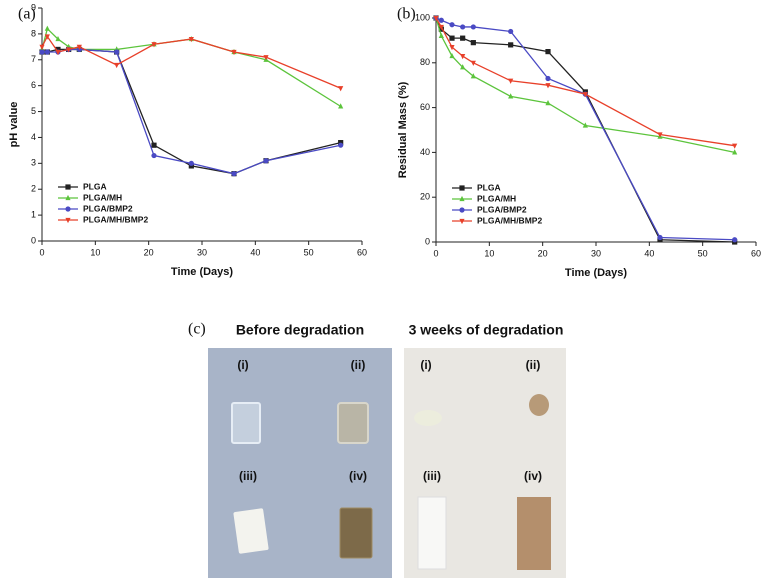 Image resolution: width=765 pixels, height=581 pixels. What do you see at coordinates (33, 240) in the screenshot?
I see `y-tick-label: 0` at bounding box center [33, 240].